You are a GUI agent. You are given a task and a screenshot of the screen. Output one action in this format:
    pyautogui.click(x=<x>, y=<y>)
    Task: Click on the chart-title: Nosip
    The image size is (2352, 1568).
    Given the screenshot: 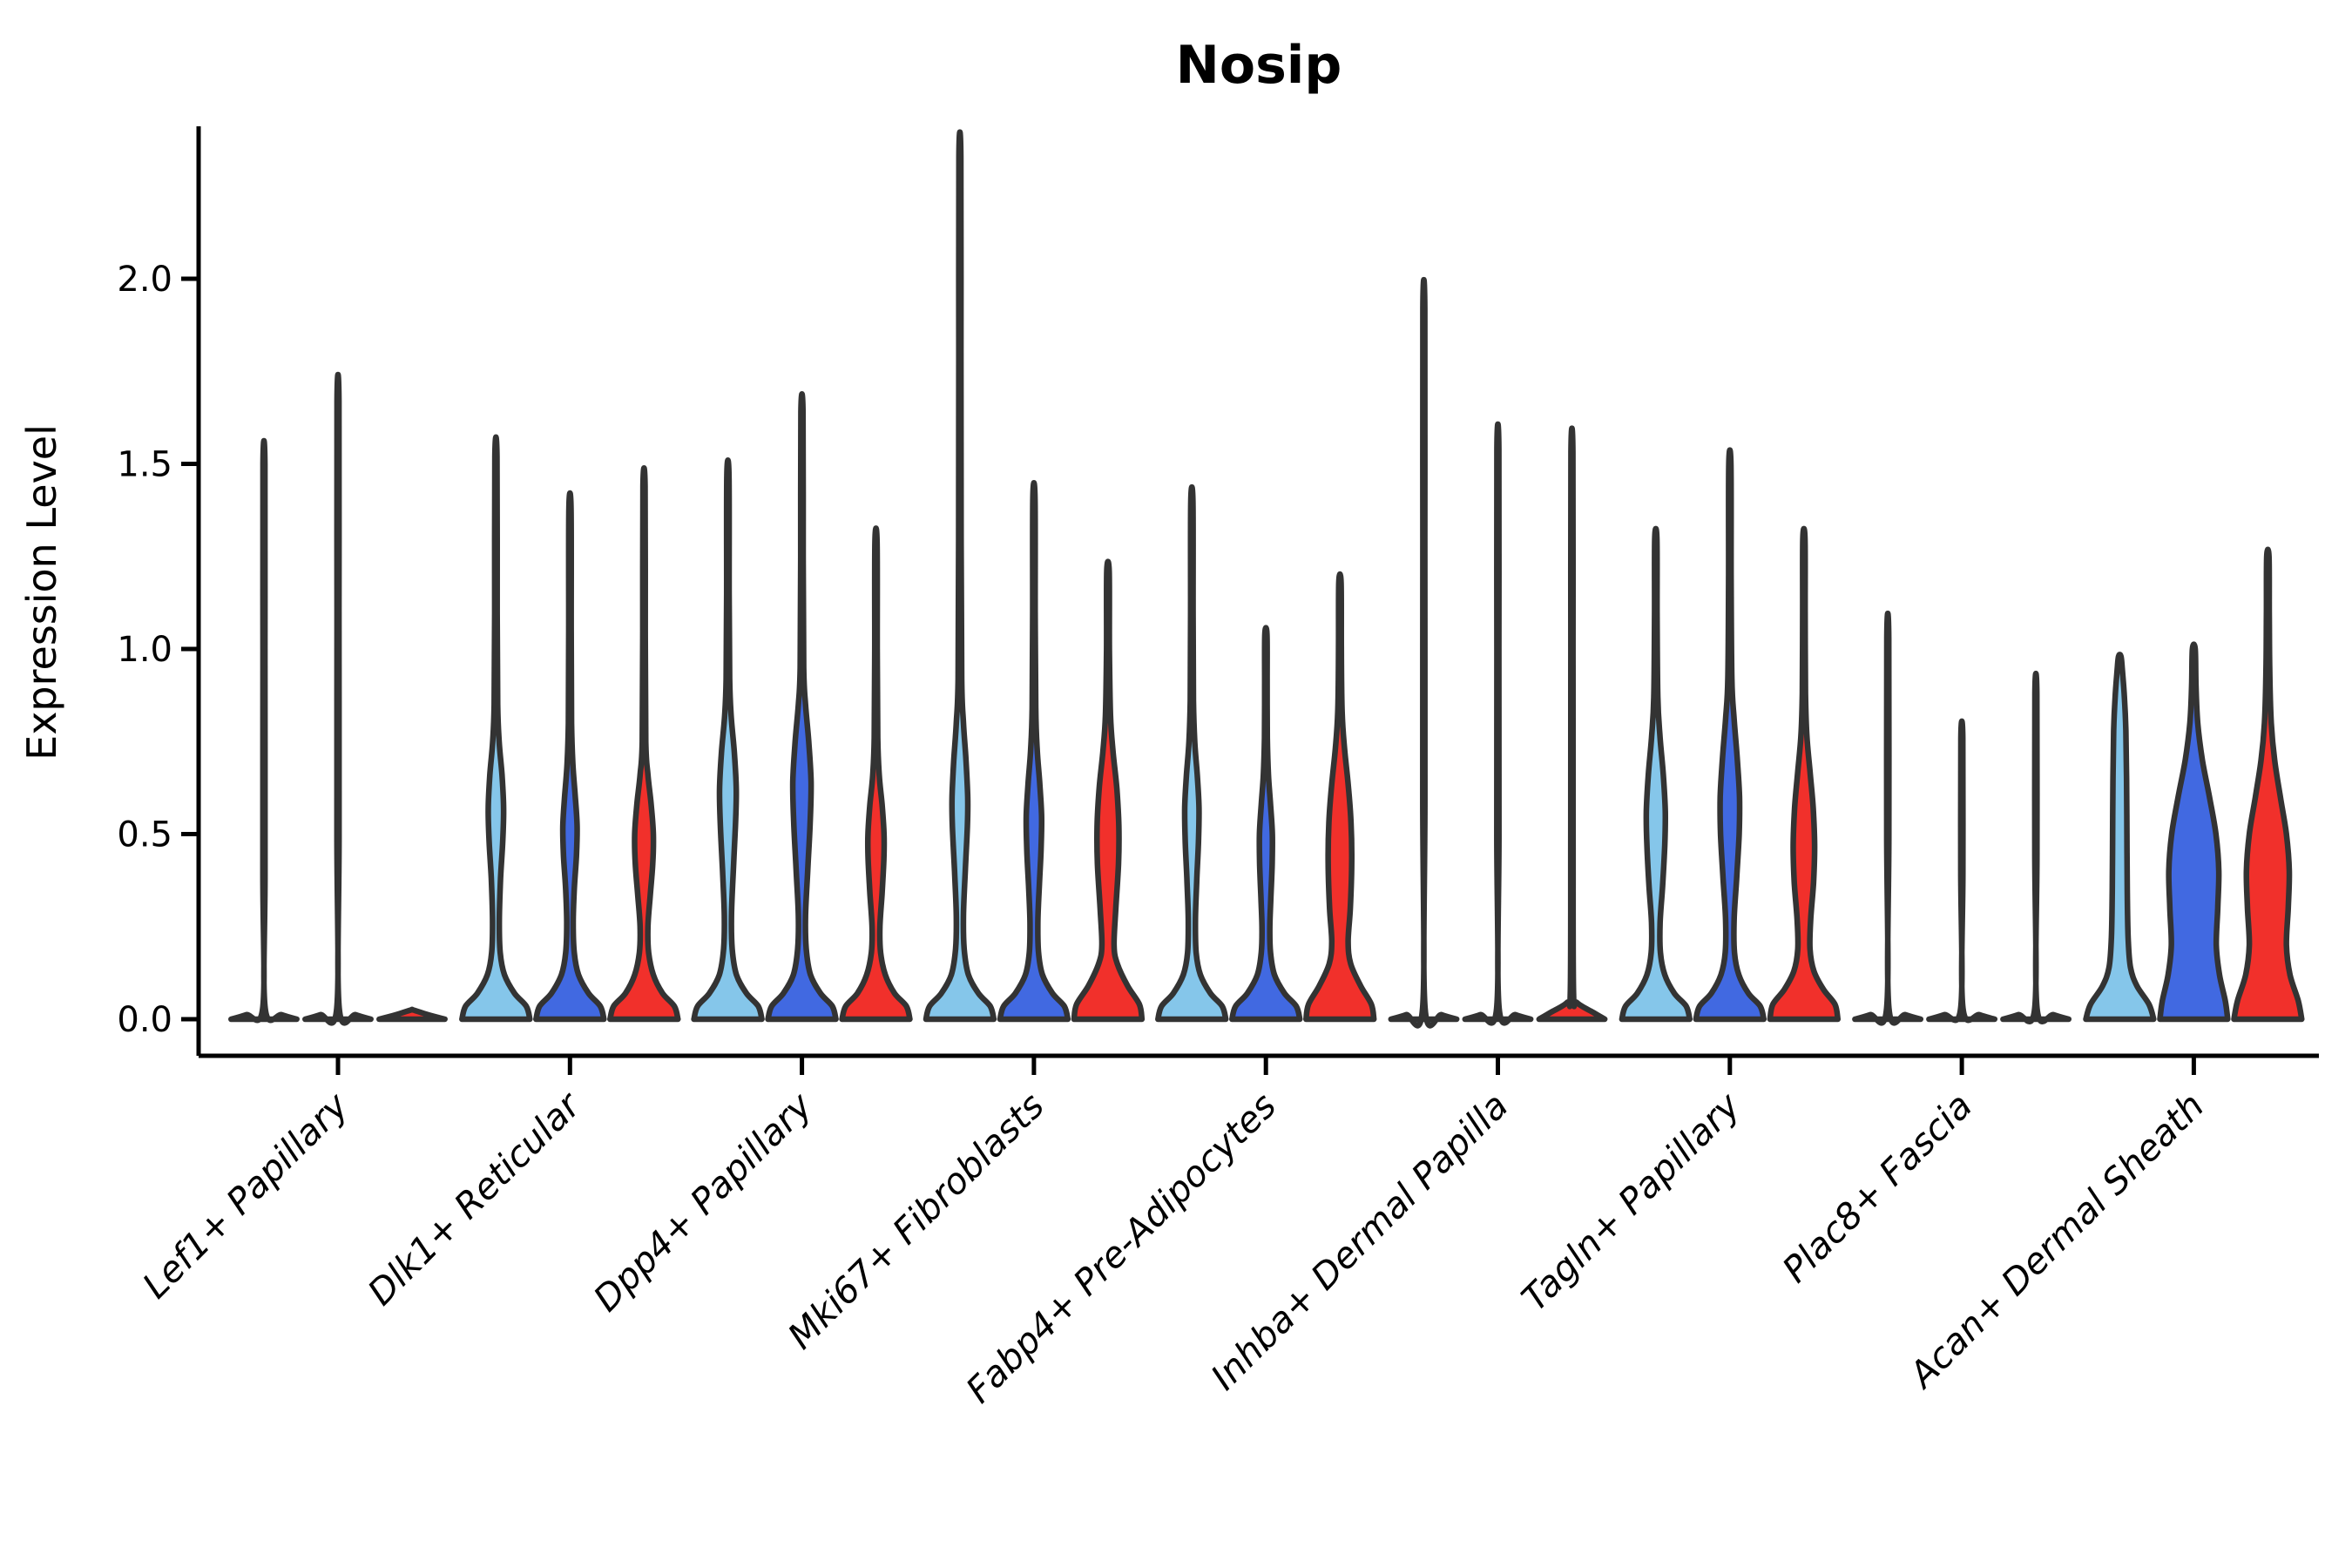 What is the action you would take?
    pyautogui.click(x=1259, y=66)
    